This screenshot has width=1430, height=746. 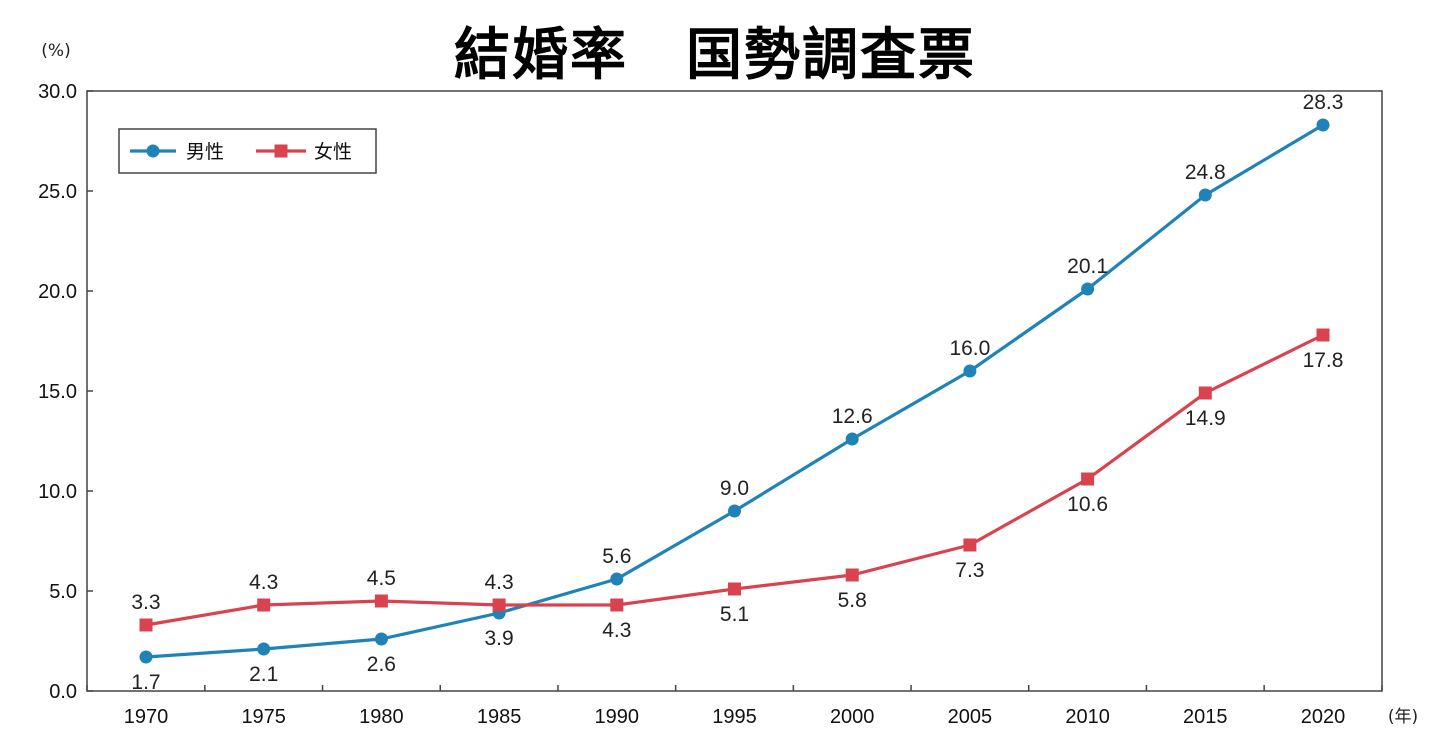 What do you see at coordinates (852, 600) in the screenshot?
I see `data-label-female: 5.8` at bounding box center [852, 600].